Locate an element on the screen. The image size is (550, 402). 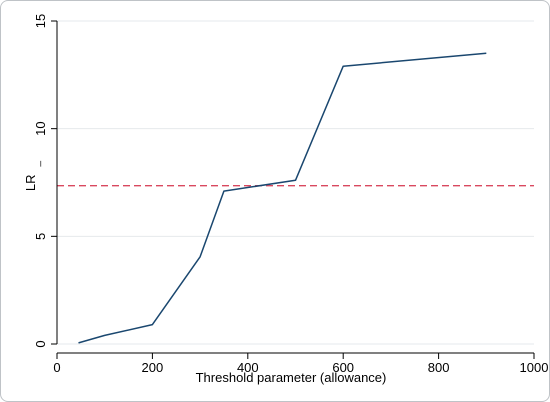
x-tick-label: 800 is located at coordinates (439, 367).